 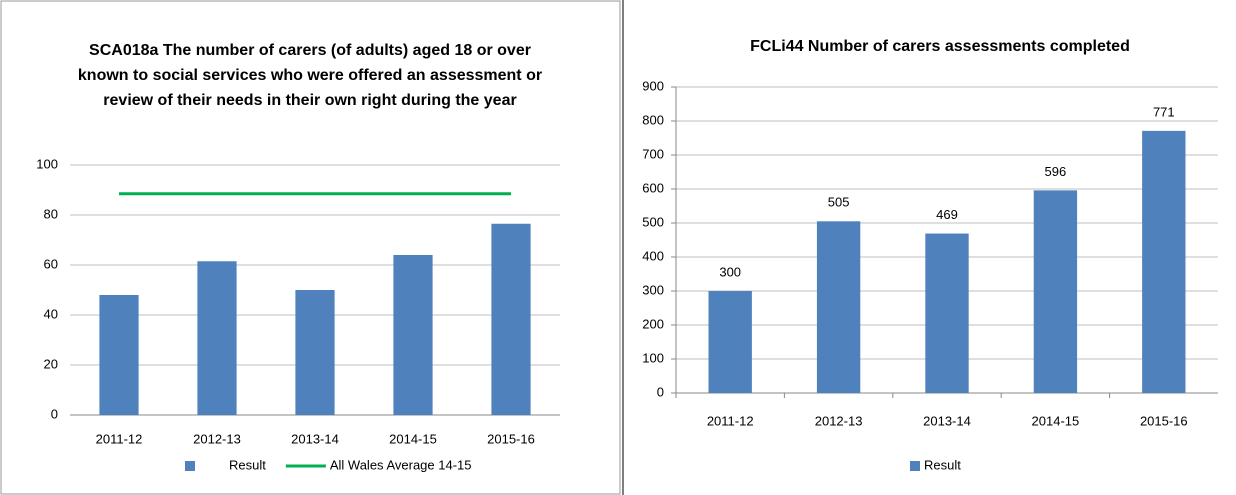 I want to click on legend-label: All Wales Average 14-15, so click(x=401, y=464).